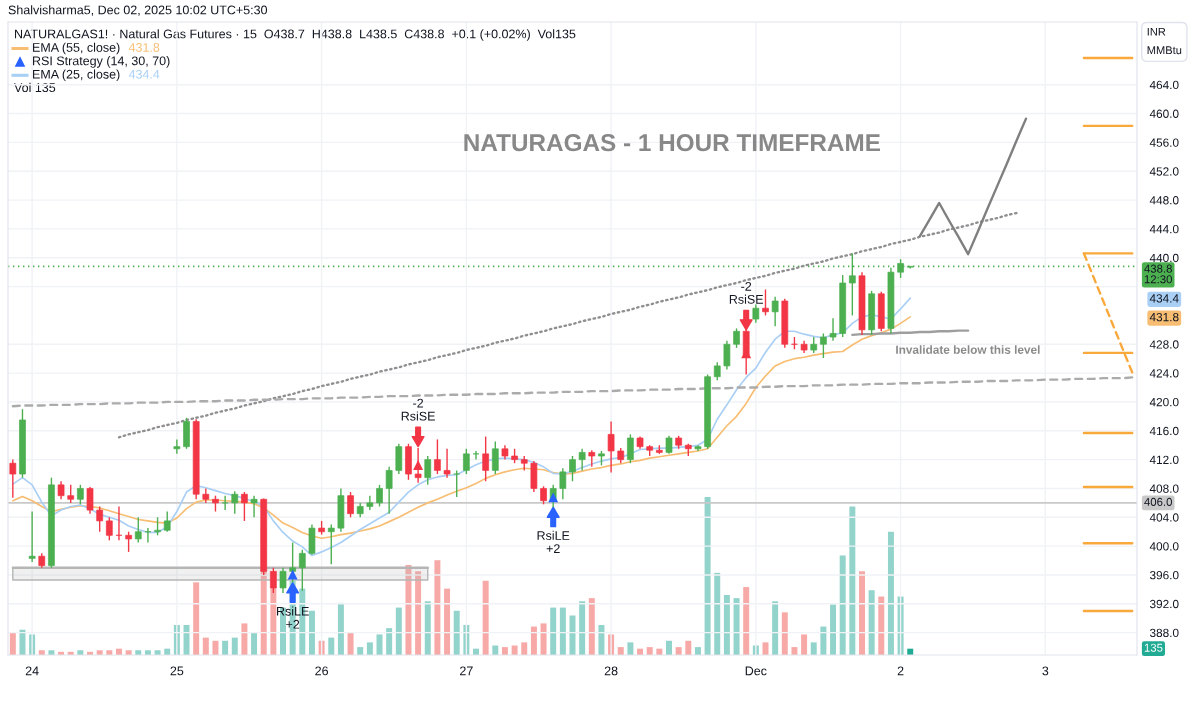  I want to click on line-series, so click(572, 392).